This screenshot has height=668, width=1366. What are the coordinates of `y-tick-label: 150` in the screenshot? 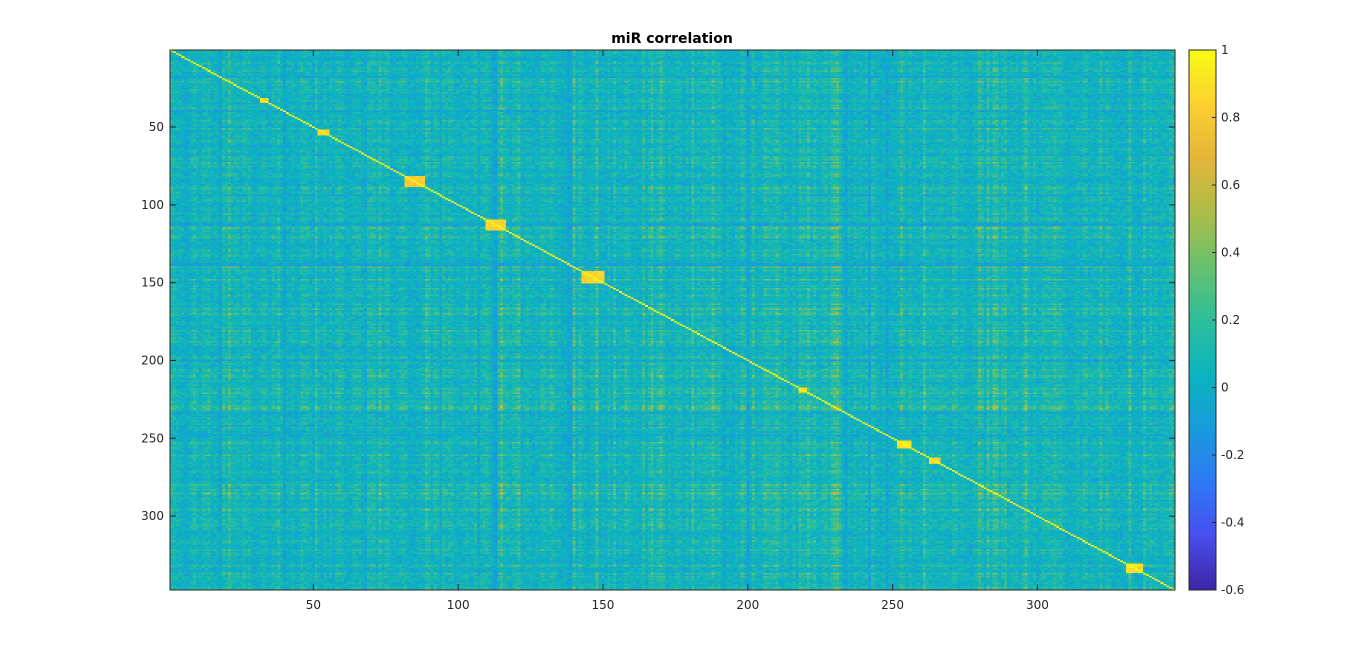 It's located at (152, 283).